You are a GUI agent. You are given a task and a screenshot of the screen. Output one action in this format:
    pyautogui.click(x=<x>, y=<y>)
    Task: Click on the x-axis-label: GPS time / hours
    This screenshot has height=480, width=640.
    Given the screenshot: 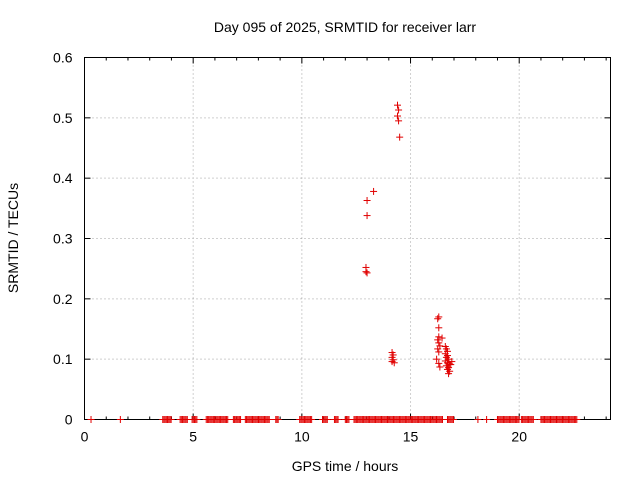 What is the action you would take?
    pyautogui.click(x=345, y=466)
    